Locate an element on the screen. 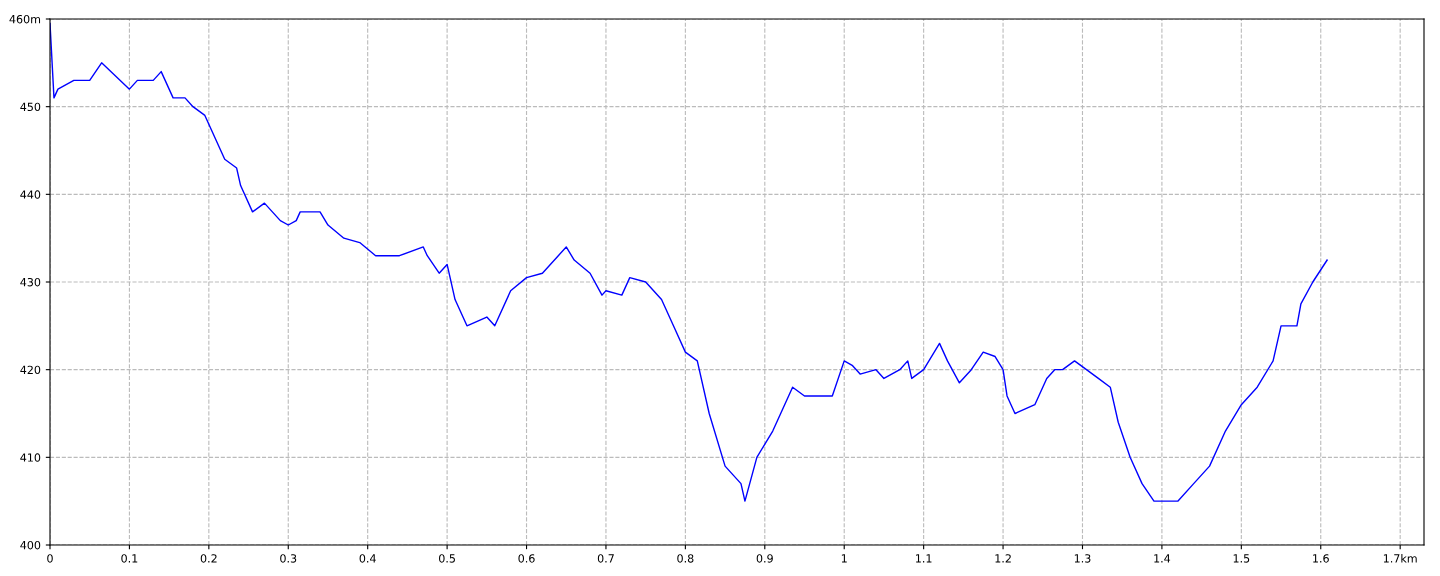 The image size is (1440, 576). x-tick-label: 1.6 is located at coordinates (1321, 558).